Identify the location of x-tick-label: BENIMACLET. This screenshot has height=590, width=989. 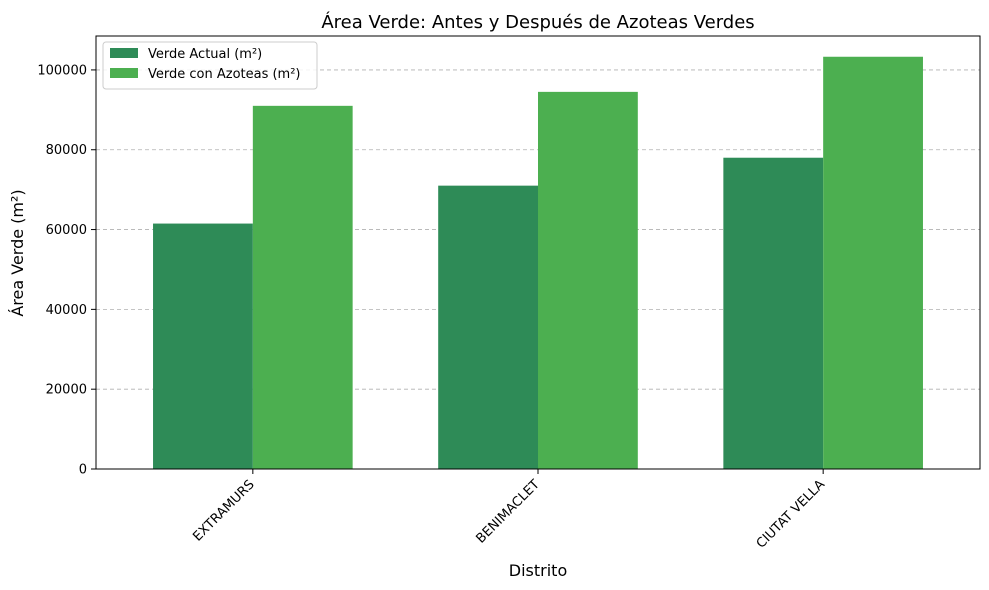
(507, 511).